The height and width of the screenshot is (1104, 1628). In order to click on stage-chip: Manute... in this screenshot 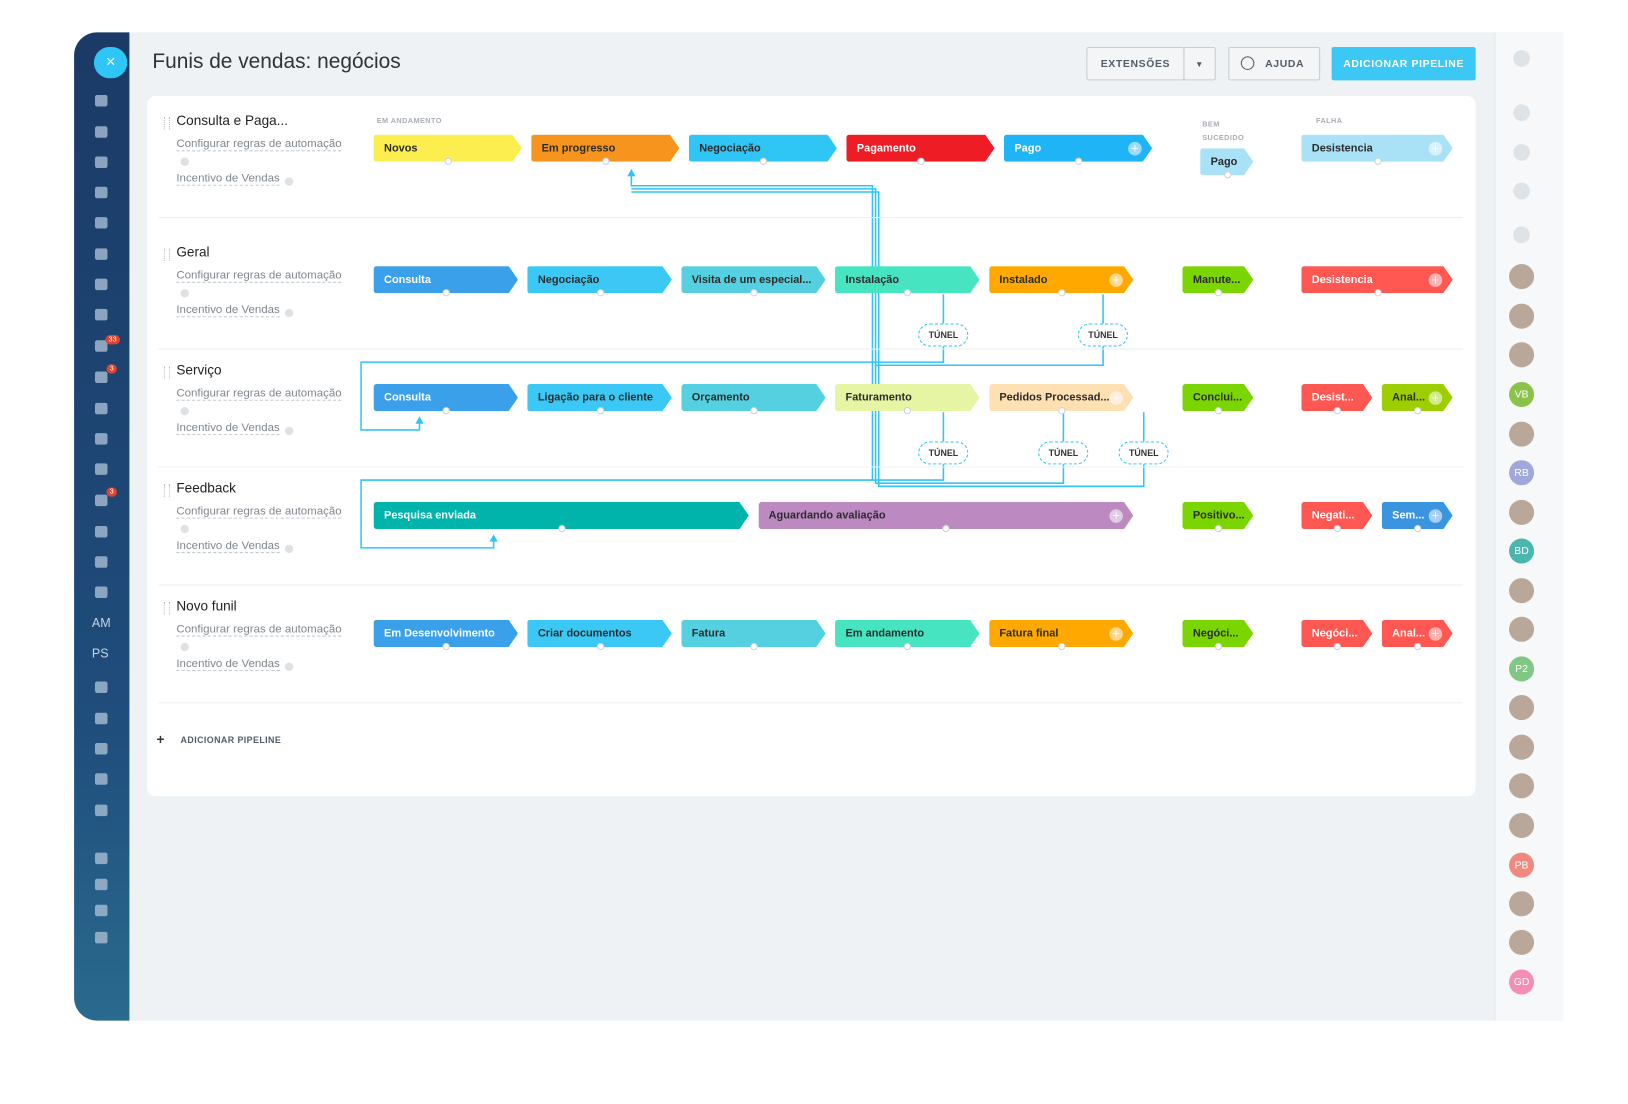, I will do `click(1217, 279)`.